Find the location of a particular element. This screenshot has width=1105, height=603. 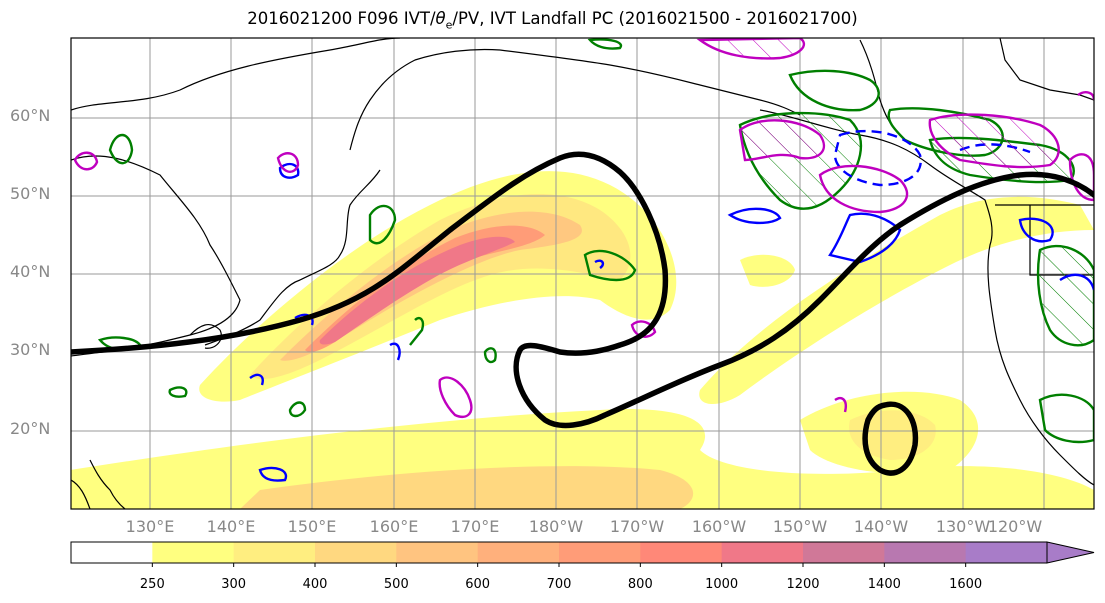

colorbar-tick-label: 800 is located at coordinates (640, 584).